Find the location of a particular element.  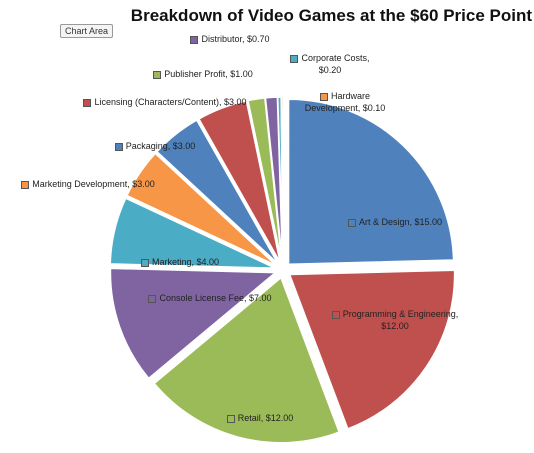

data-label: Marketing, $4.00 is located at coordinates (180, 262).